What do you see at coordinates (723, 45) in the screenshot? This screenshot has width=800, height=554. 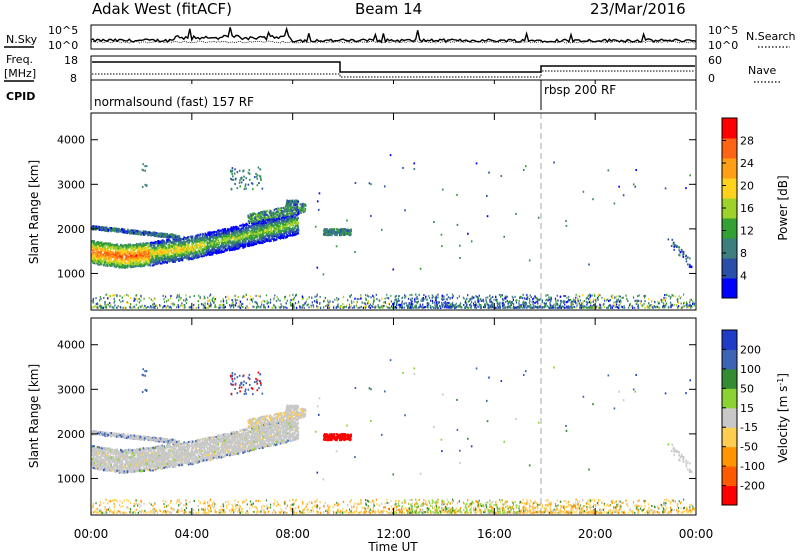 I see `noise-right-tick-bottom: 10^0` at bounding box center [723, 45].